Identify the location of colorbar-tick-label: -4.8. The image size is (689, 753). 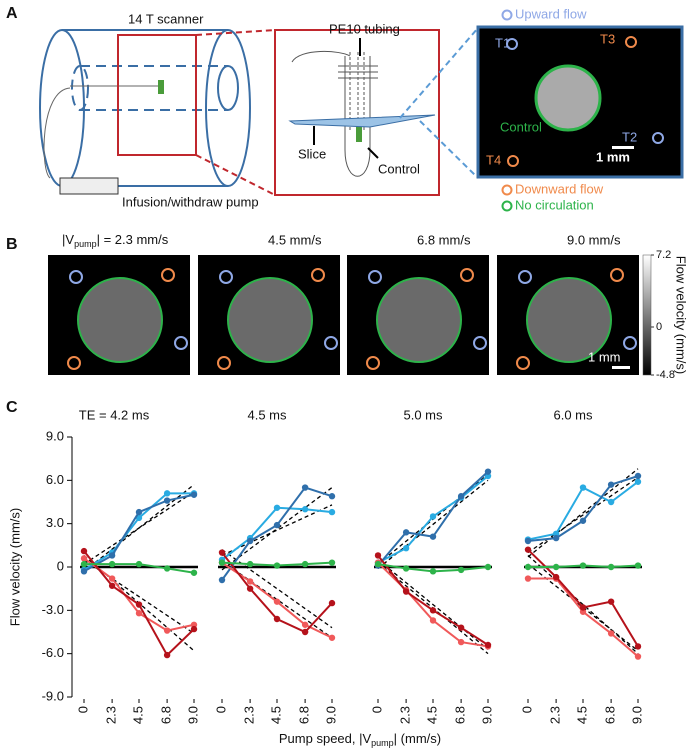
(665, 375).